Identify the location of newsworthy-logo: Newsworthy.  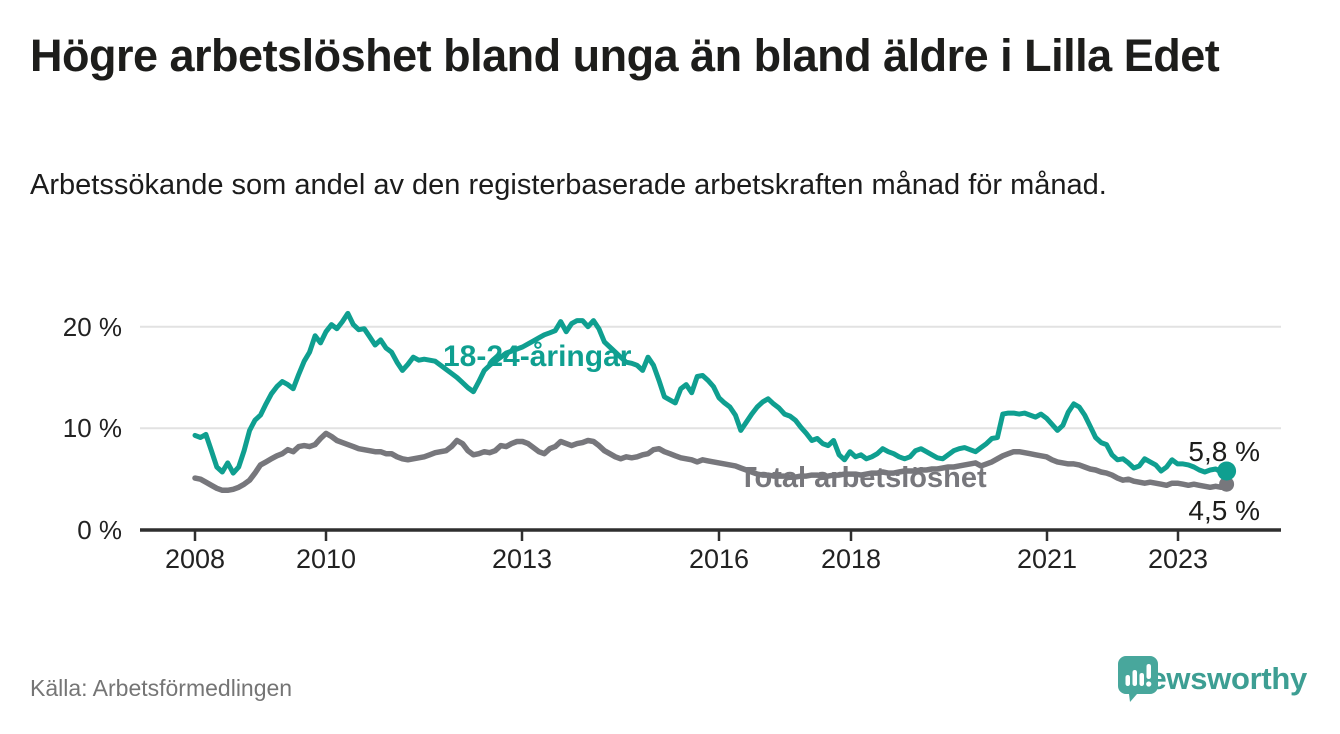
(1212, 679).